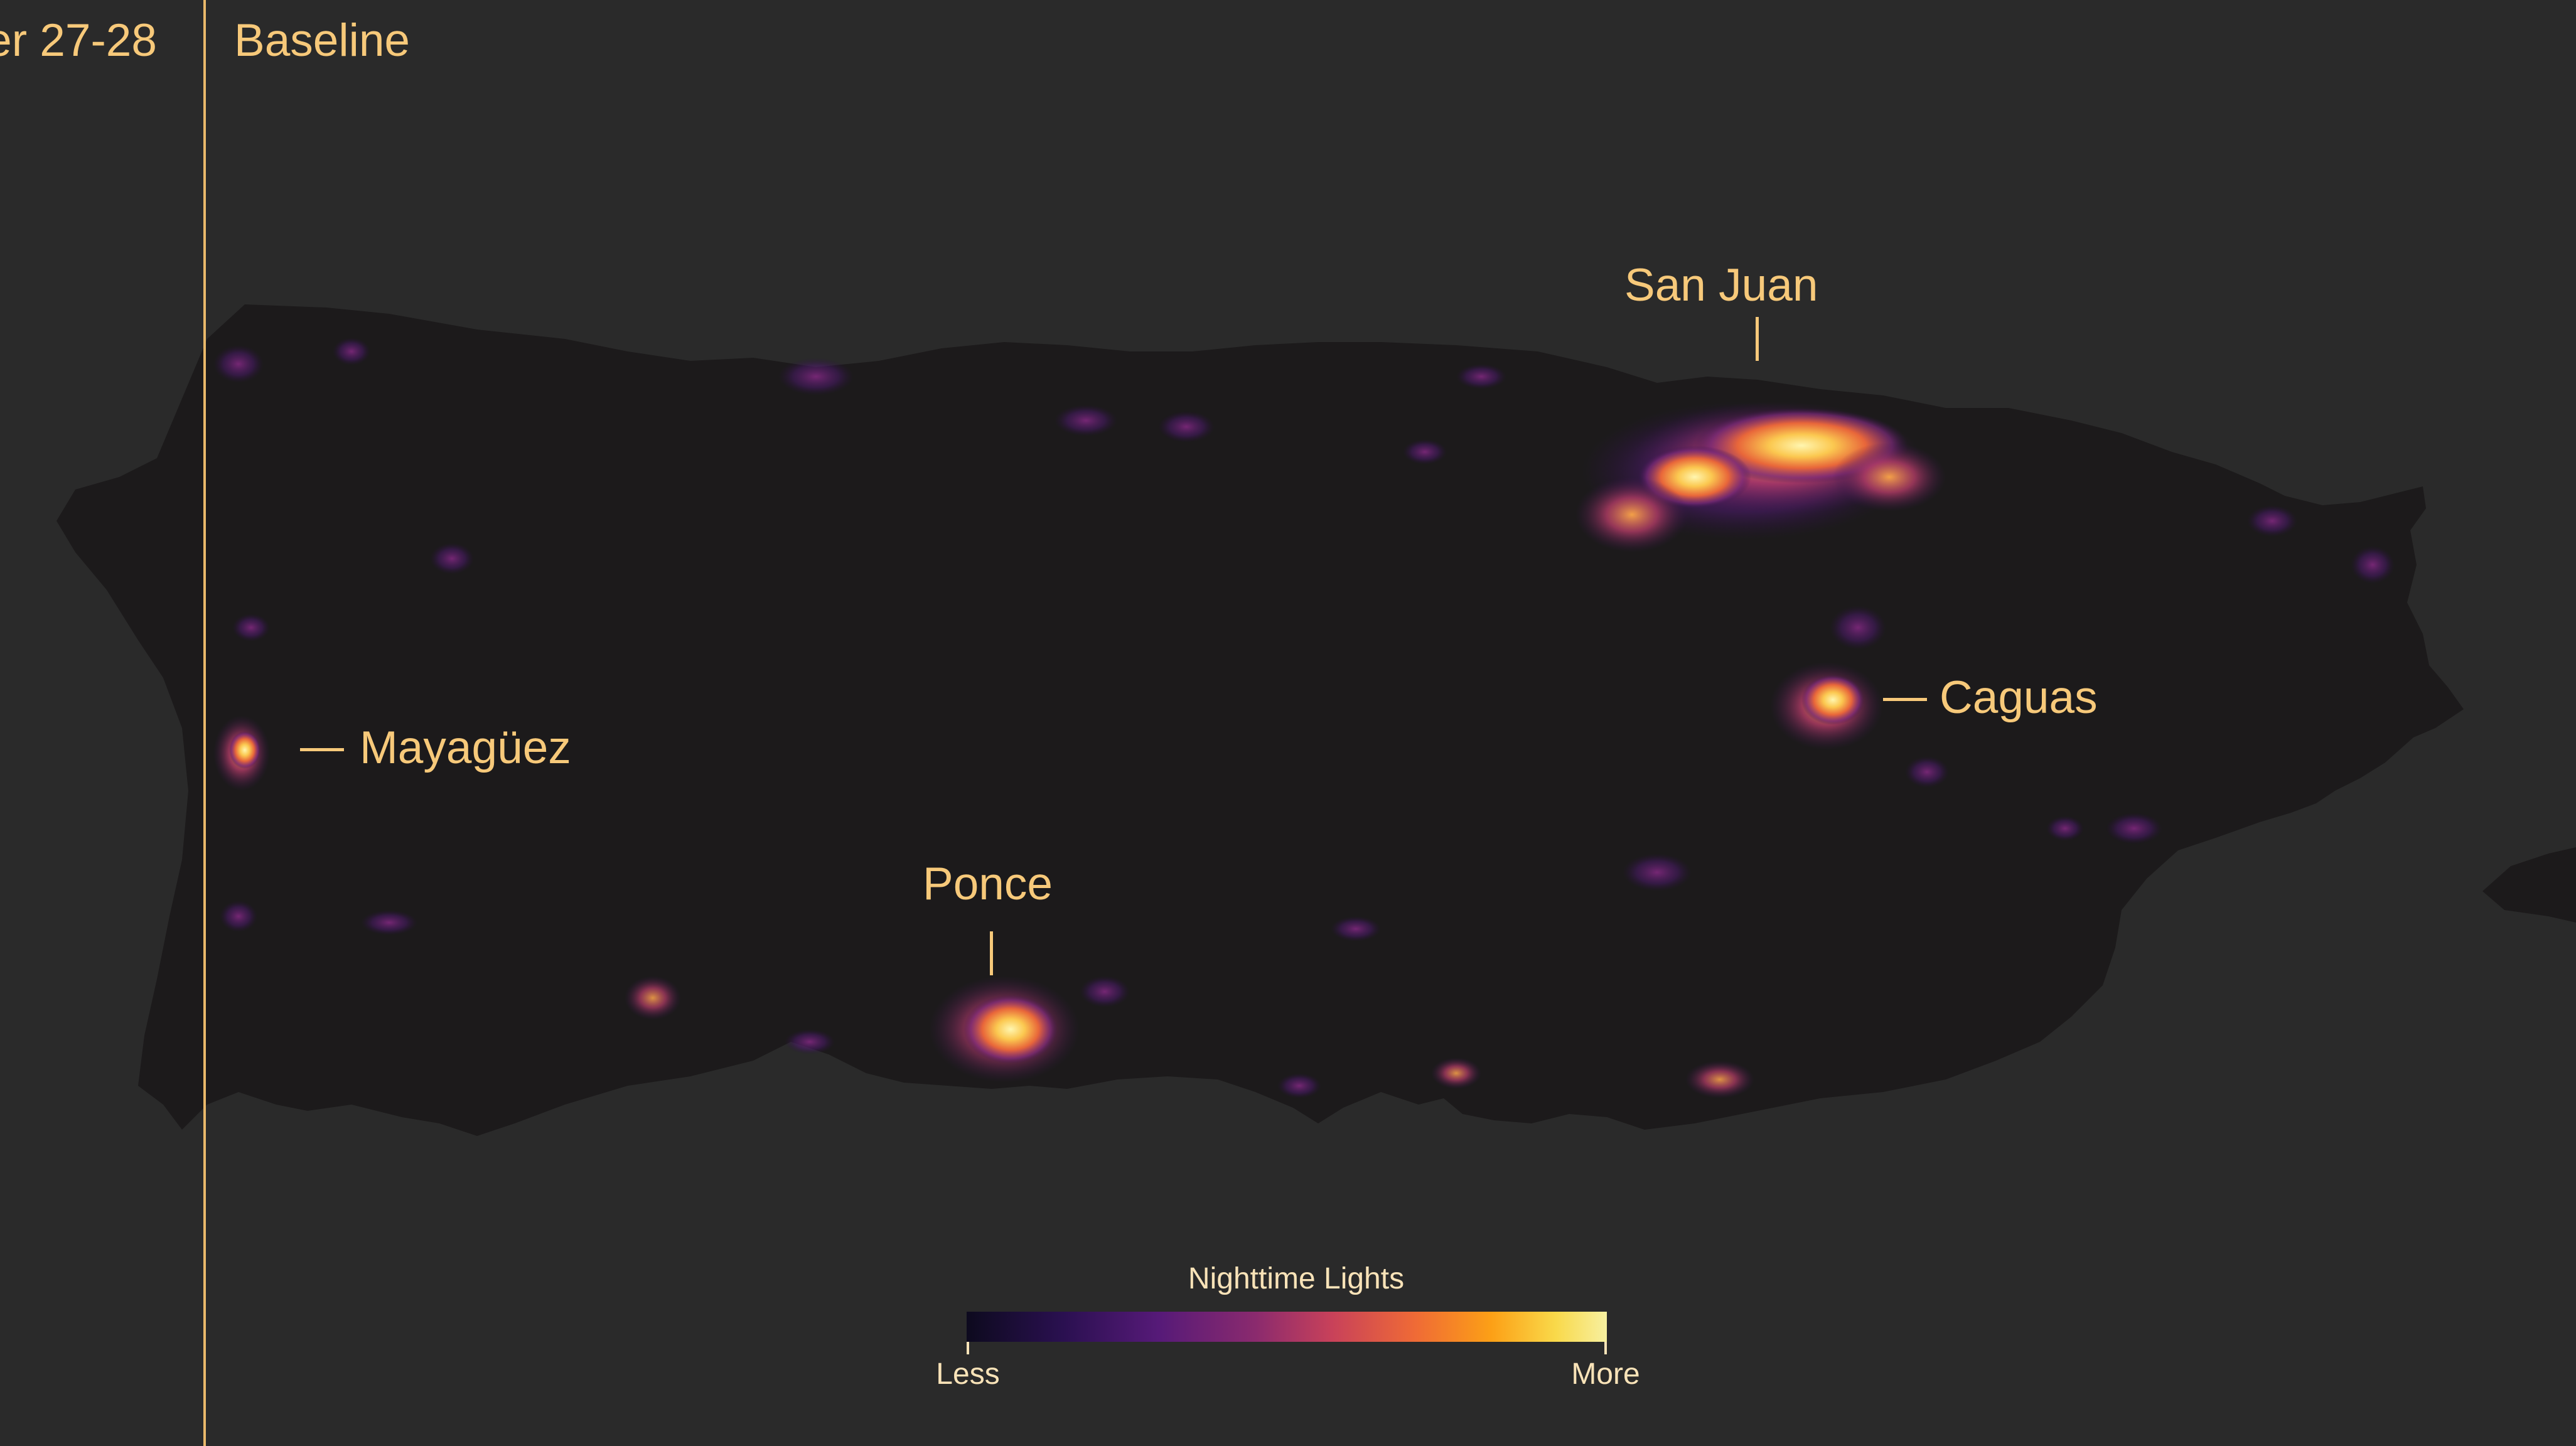  Describe the element at coordinates (988, 884) in the screenshot. I see `city-label-ponce: Ponce` at that location.